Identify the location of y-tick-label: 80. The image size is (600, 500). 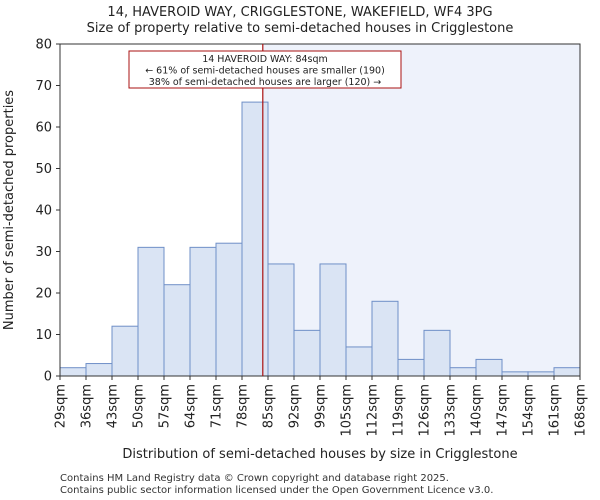
(43, 45).